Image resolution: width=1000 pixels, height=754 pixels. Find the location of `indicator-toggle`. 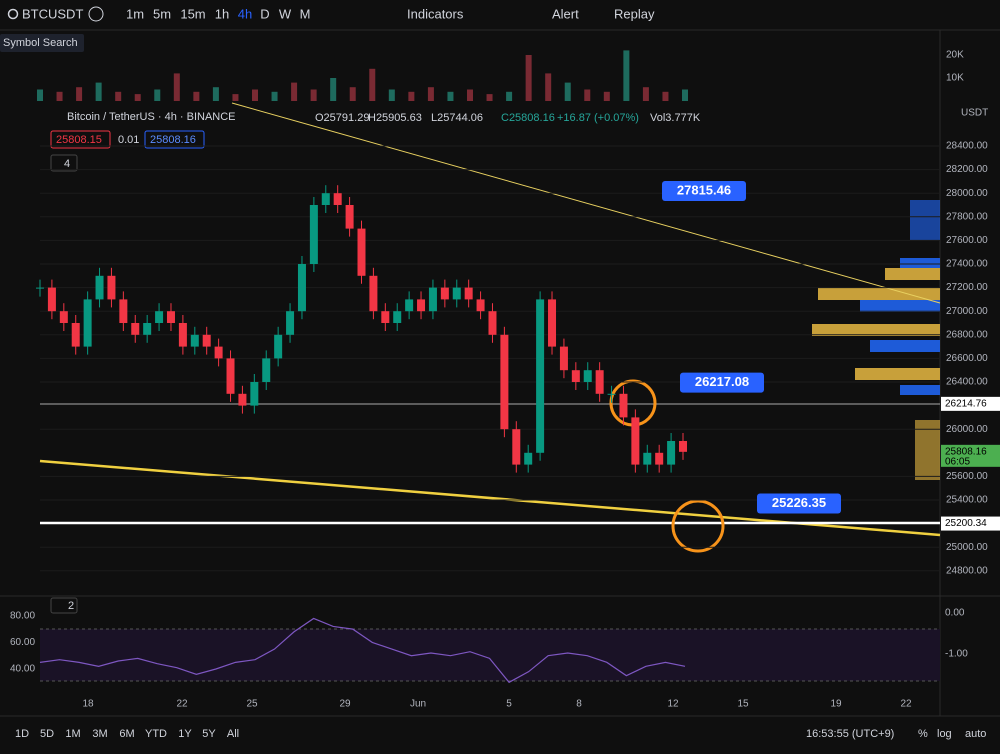

indicator-toggle is located at coordinates (64, 163).